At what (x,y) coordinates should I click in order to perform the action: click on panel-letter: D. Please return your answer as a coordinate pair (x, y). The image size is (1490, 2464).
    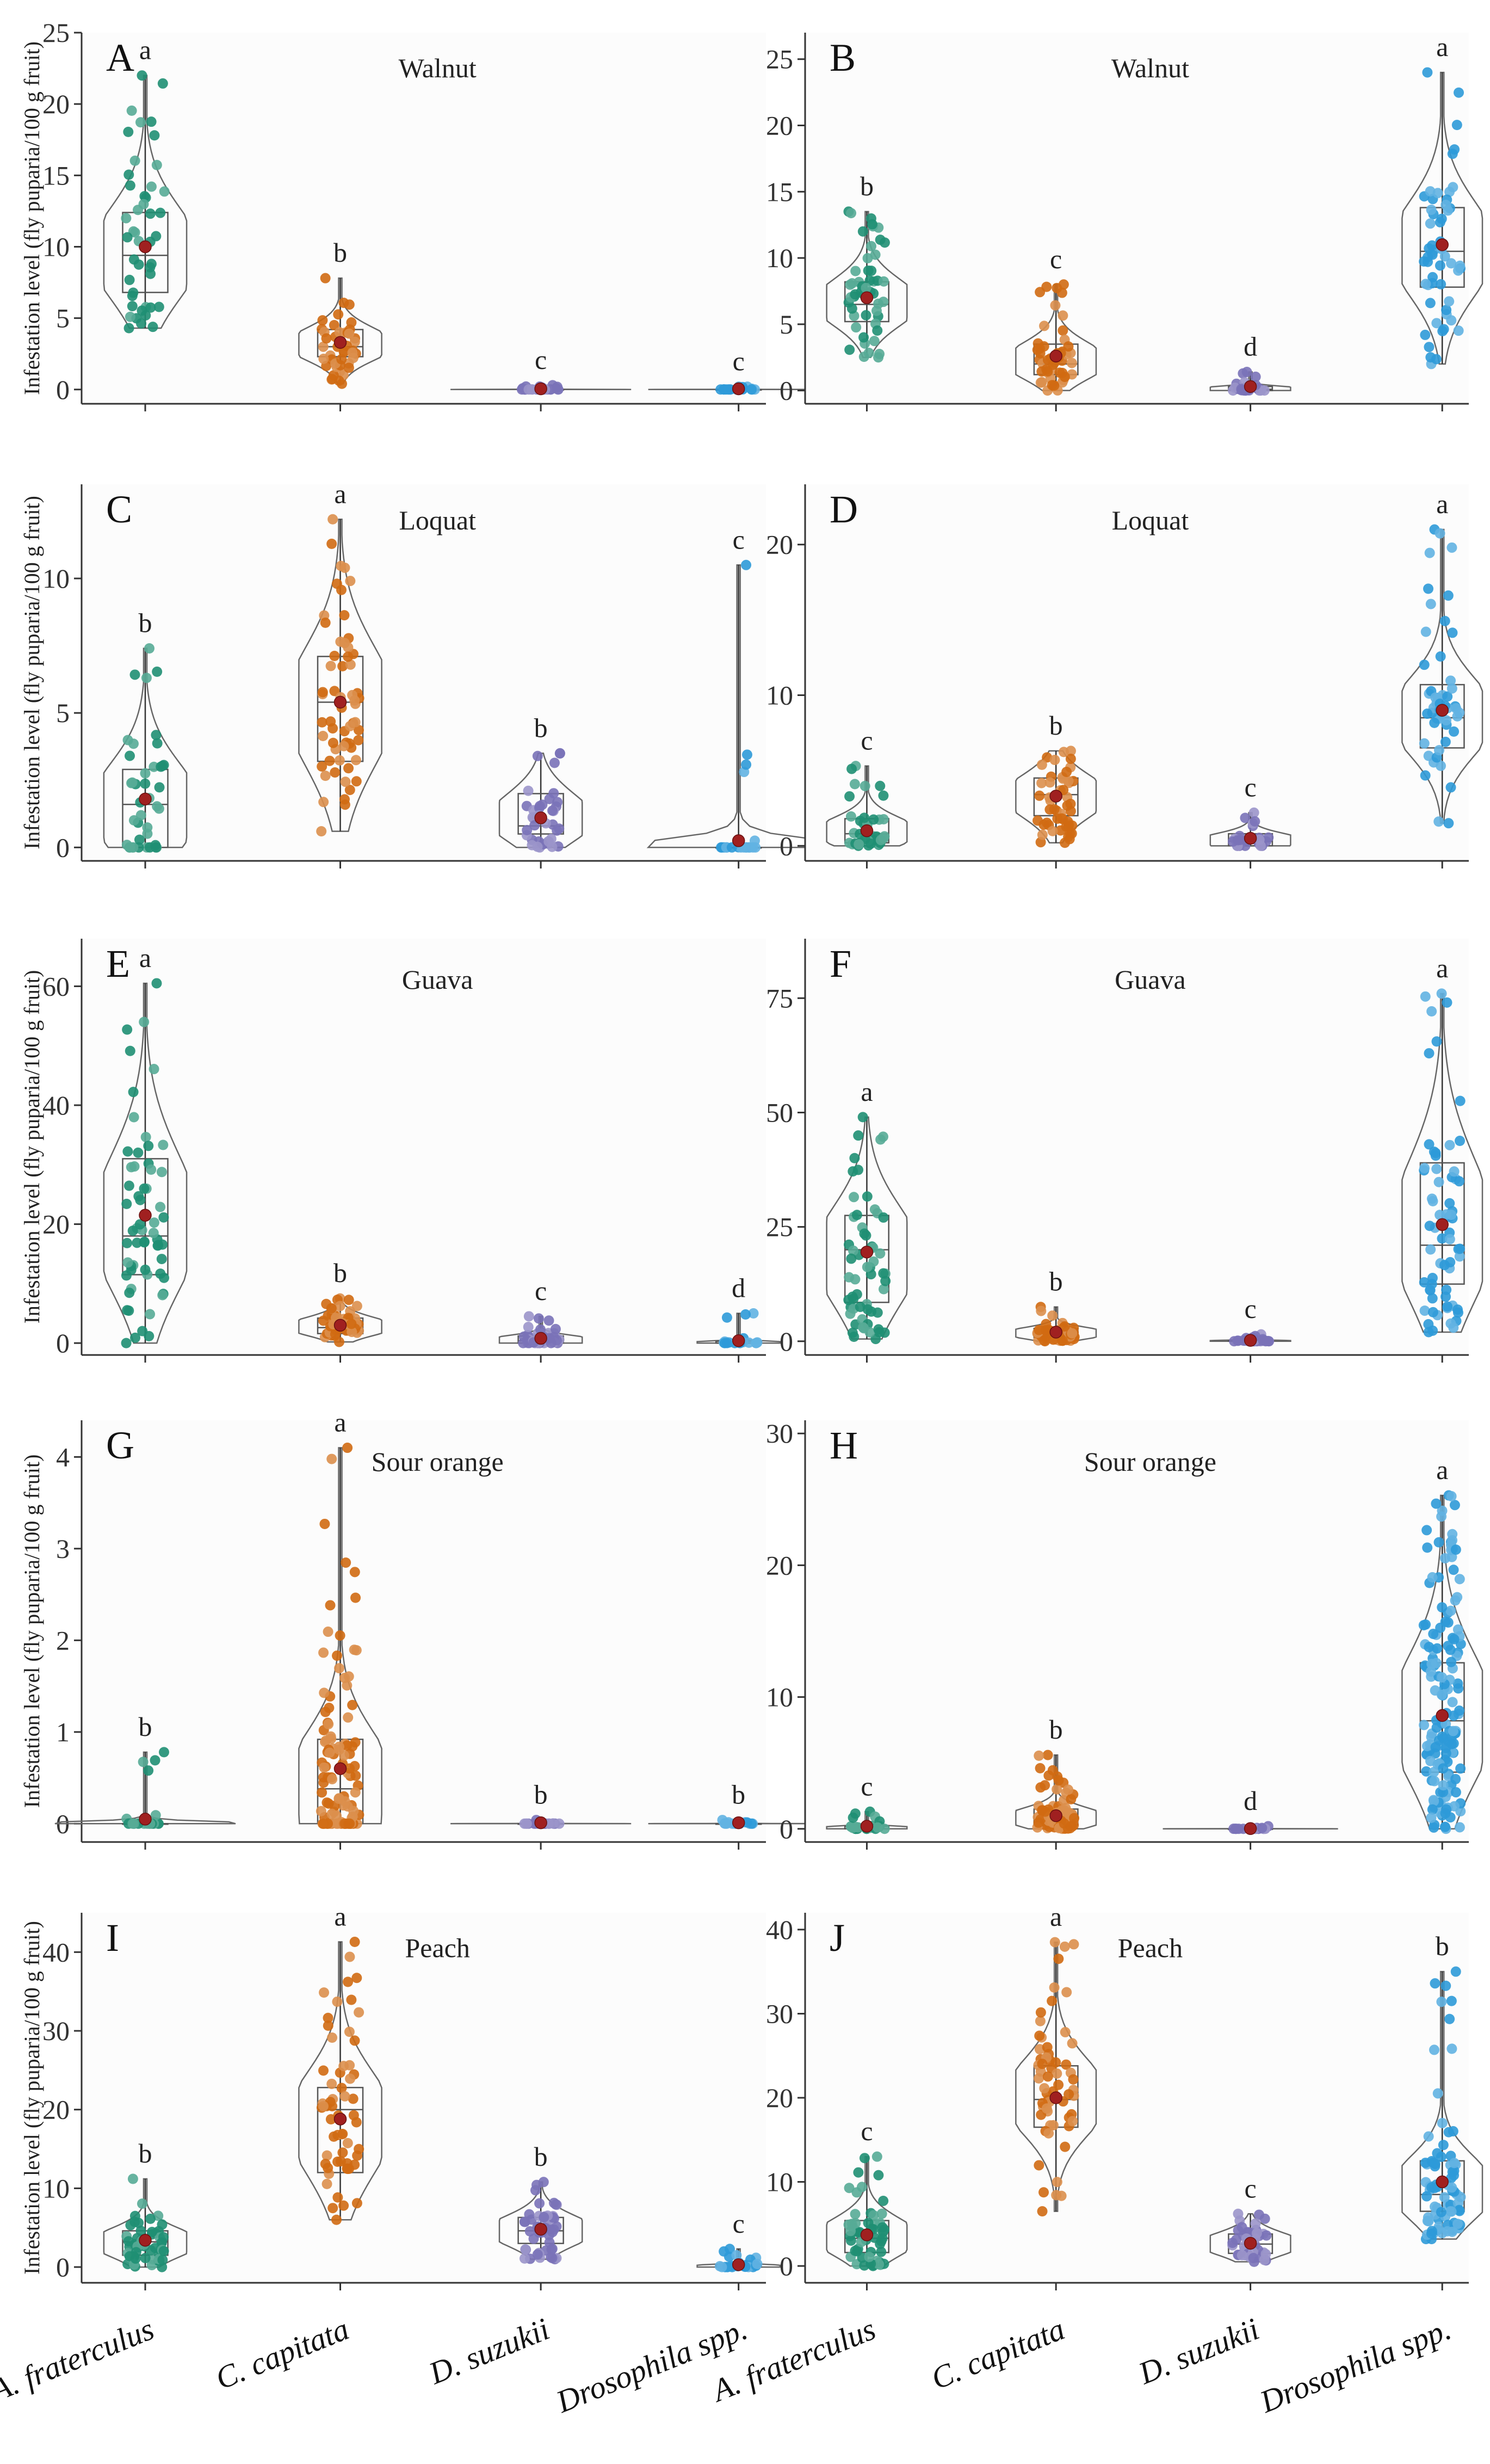
    Looking at the image, I should click on (844, 509).